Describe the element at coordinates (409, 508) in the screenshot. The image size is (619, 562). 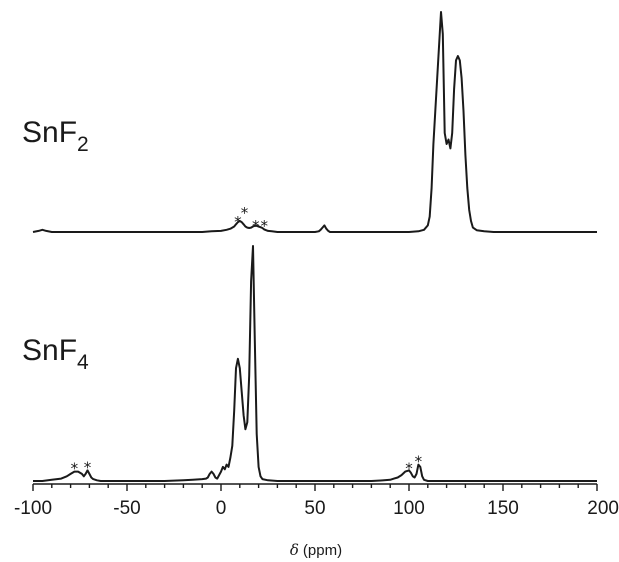
I see `x-tick-label: 100` at that location.